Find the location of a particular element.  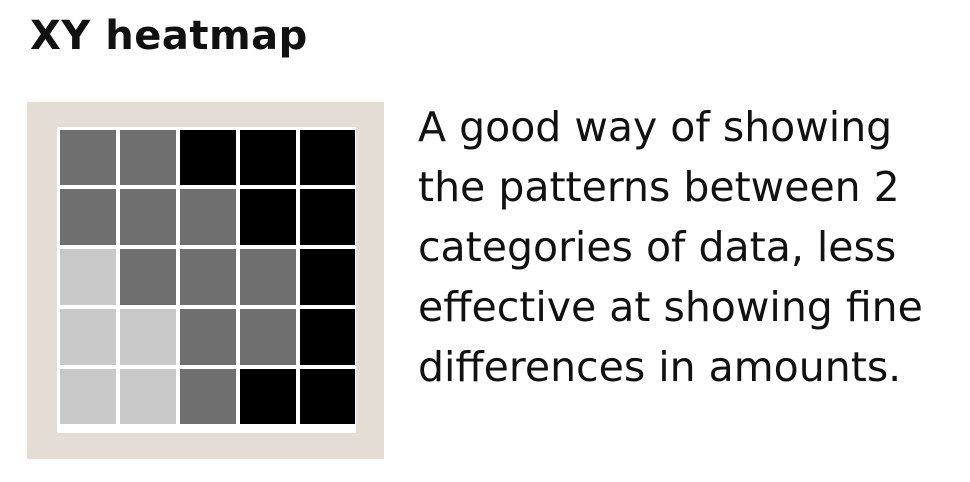

page-title: XY heatmap is located at coordinates (169, 36).